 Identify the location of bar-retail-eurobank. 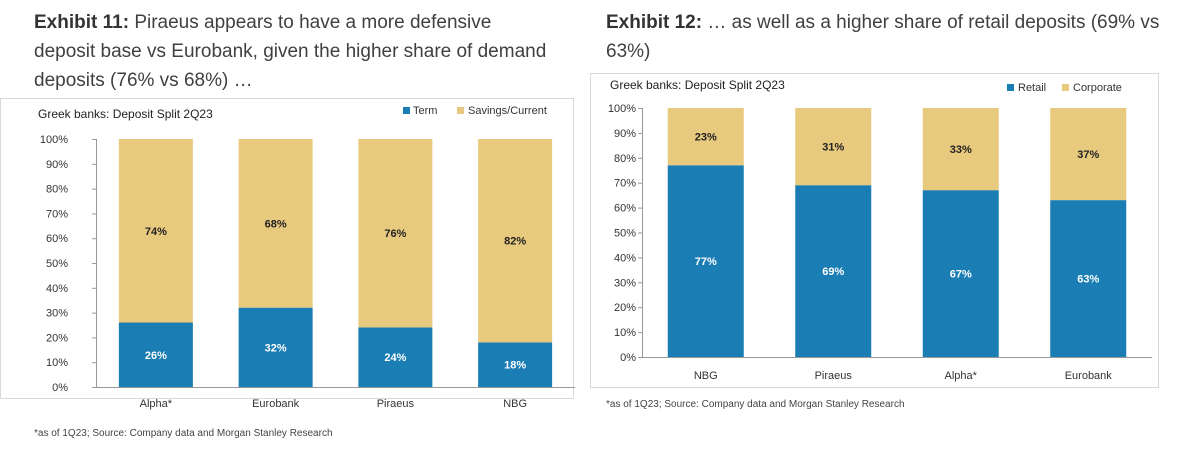
(1088, 278).